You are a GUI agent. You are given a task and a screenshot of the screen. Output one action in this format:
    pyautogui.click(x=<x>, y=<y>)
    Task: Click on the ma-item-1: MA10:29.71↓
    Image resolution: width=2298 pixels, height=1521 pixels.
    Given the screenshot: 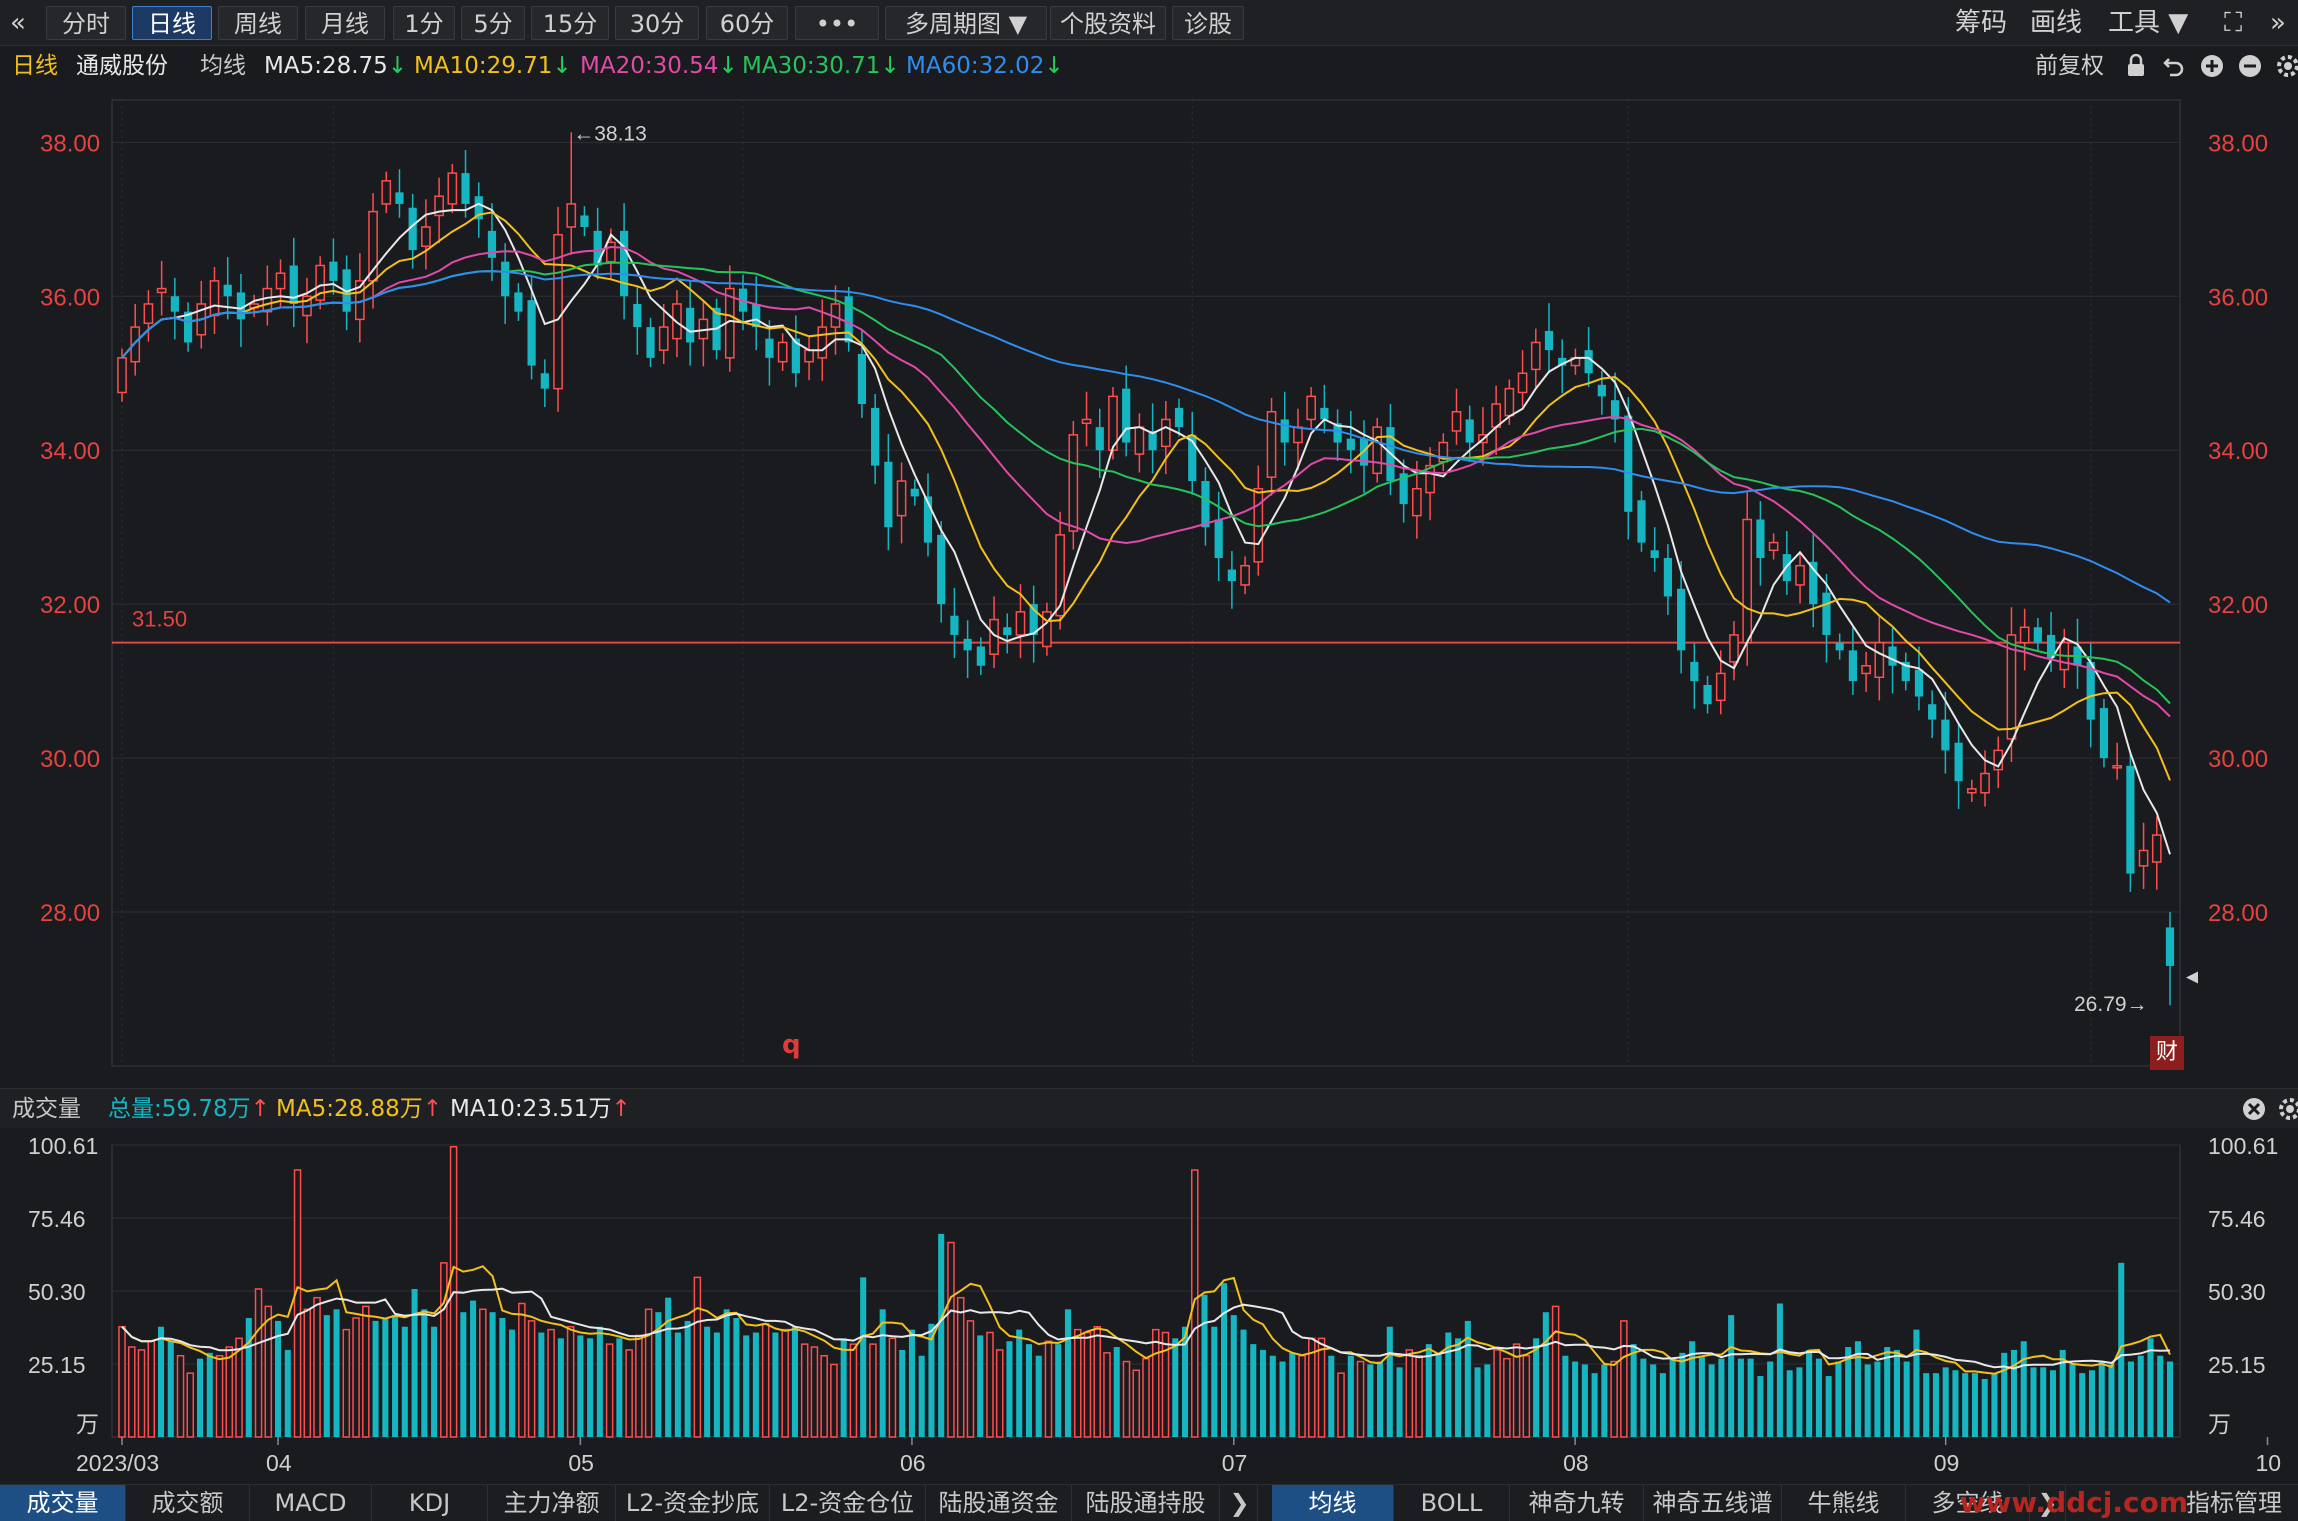 What is the action you would take?
    pyautogui.click(x=493, y=66)
    